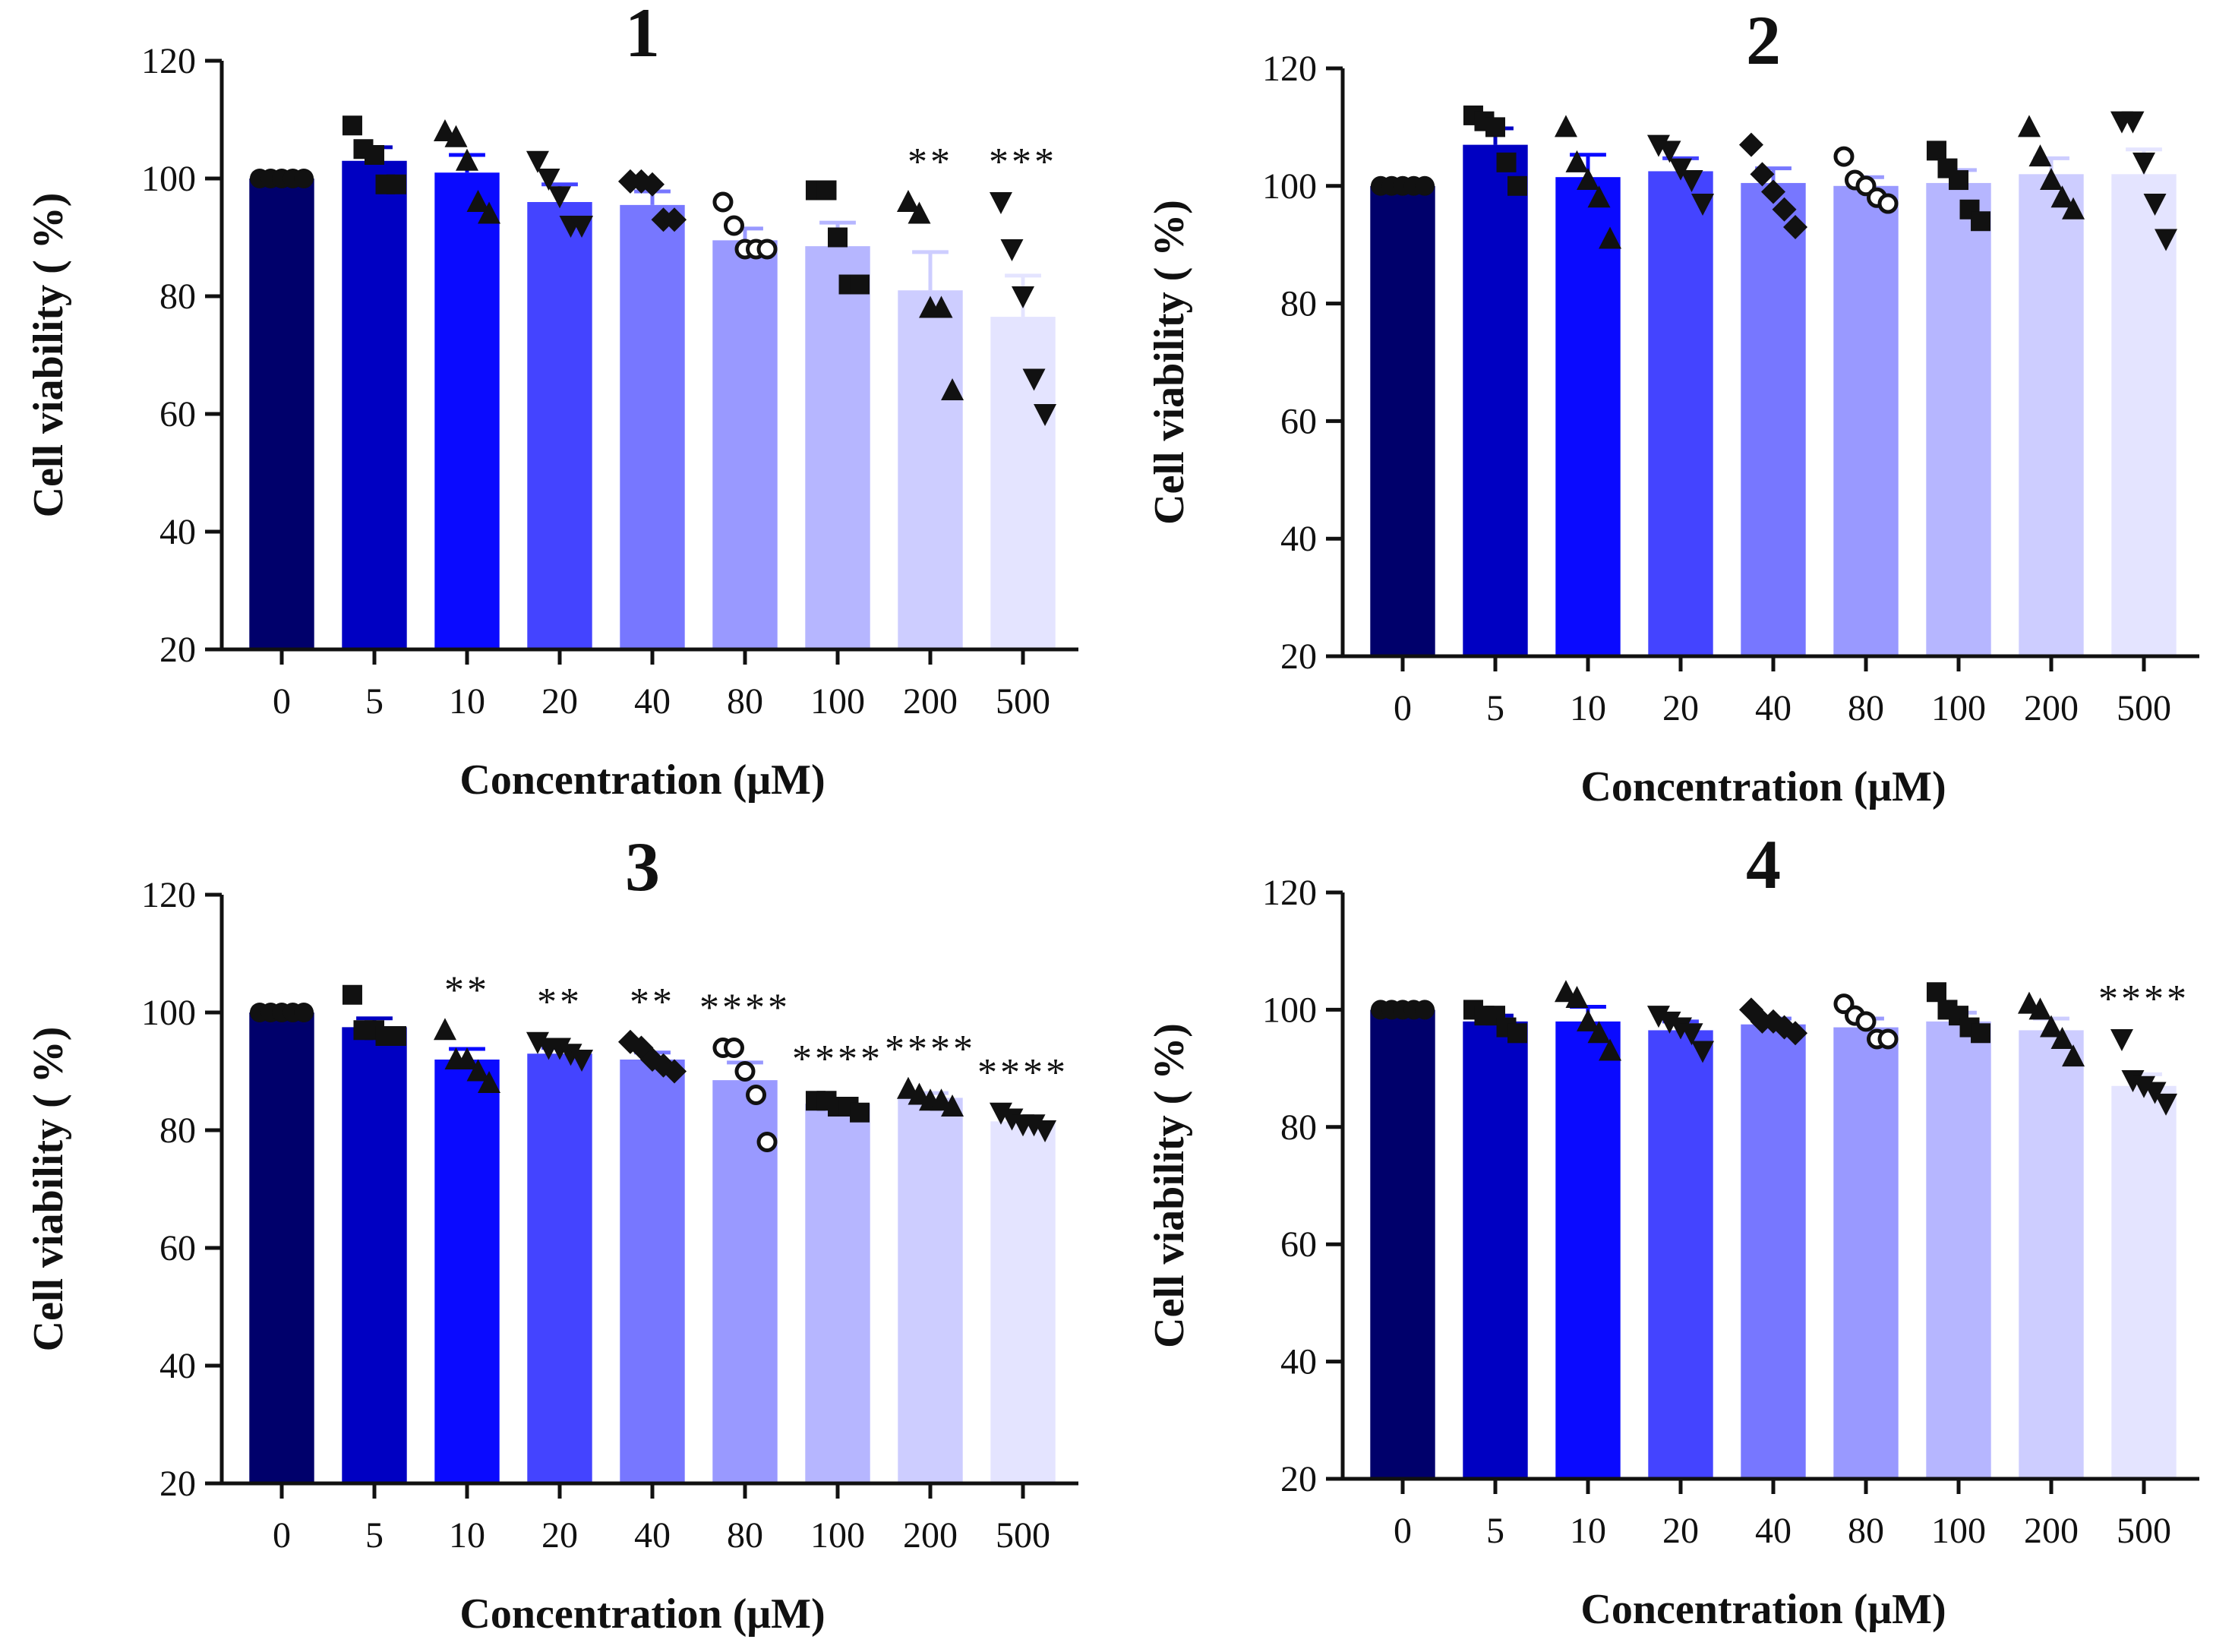 The width and height of the screenshot is (2213, 1652). What do you see at coordinates (652, 1002) in the screenshot?
I see `significance-label-40: **` at bounding box center [652, 1002].